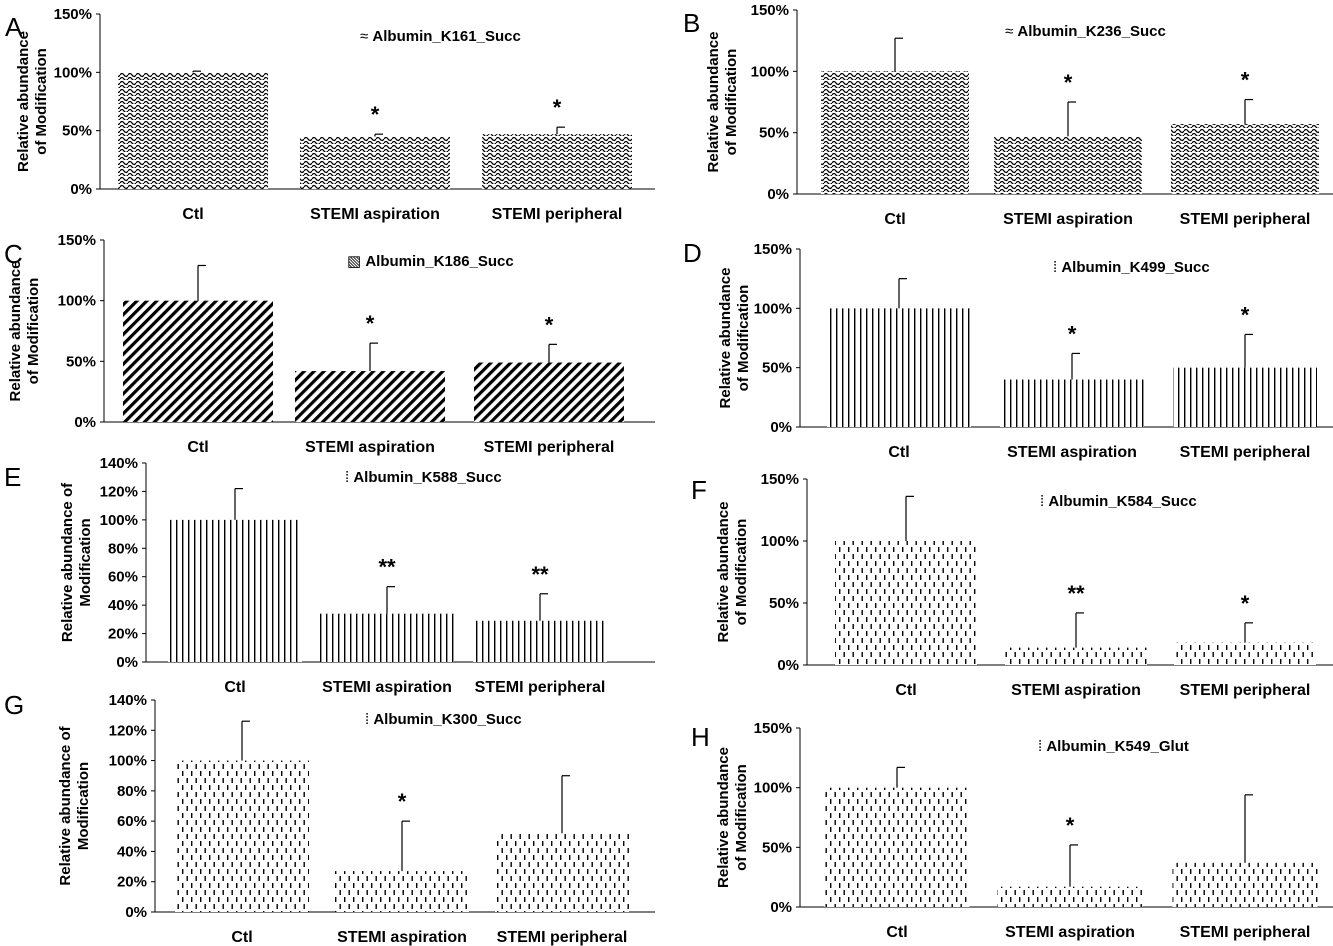  What do you see at coordinates (77, 301) in the screenshot?
I see `panel-c-y-tick-label: 100%` at bounding box center [77, 301].